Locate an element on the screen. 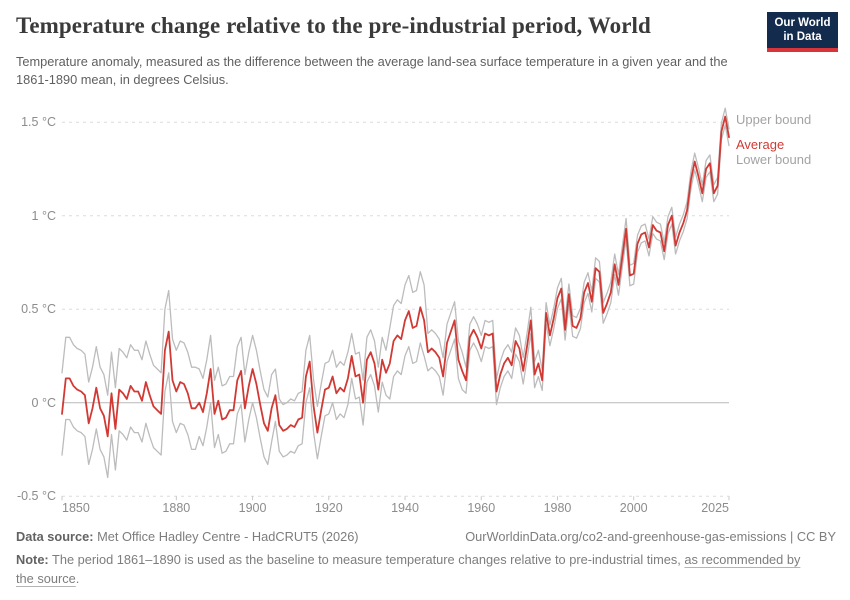 Image resolution: width=850 pixels, height=600 pixels. y-tick-label: 0 °C is located at coordinates (43, 402).